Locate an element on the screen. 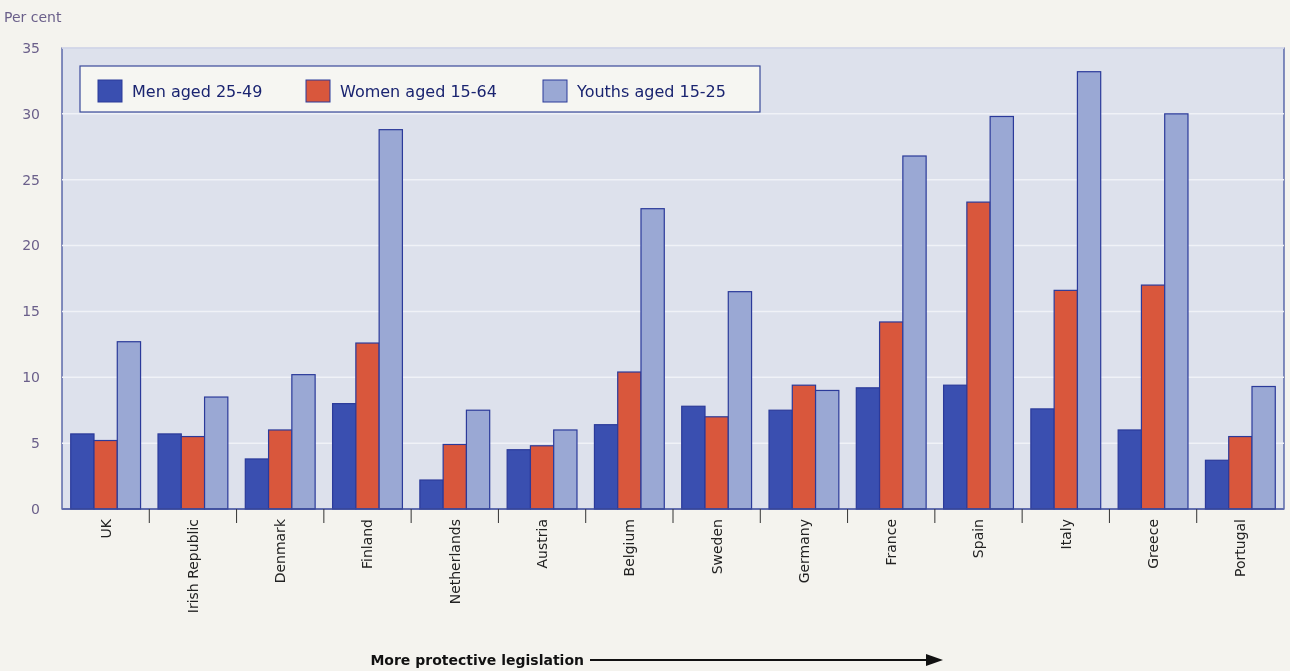 This screenshot has height=671, width=1290. x-tick-label: Italy is located at coordinates (1065, 534).